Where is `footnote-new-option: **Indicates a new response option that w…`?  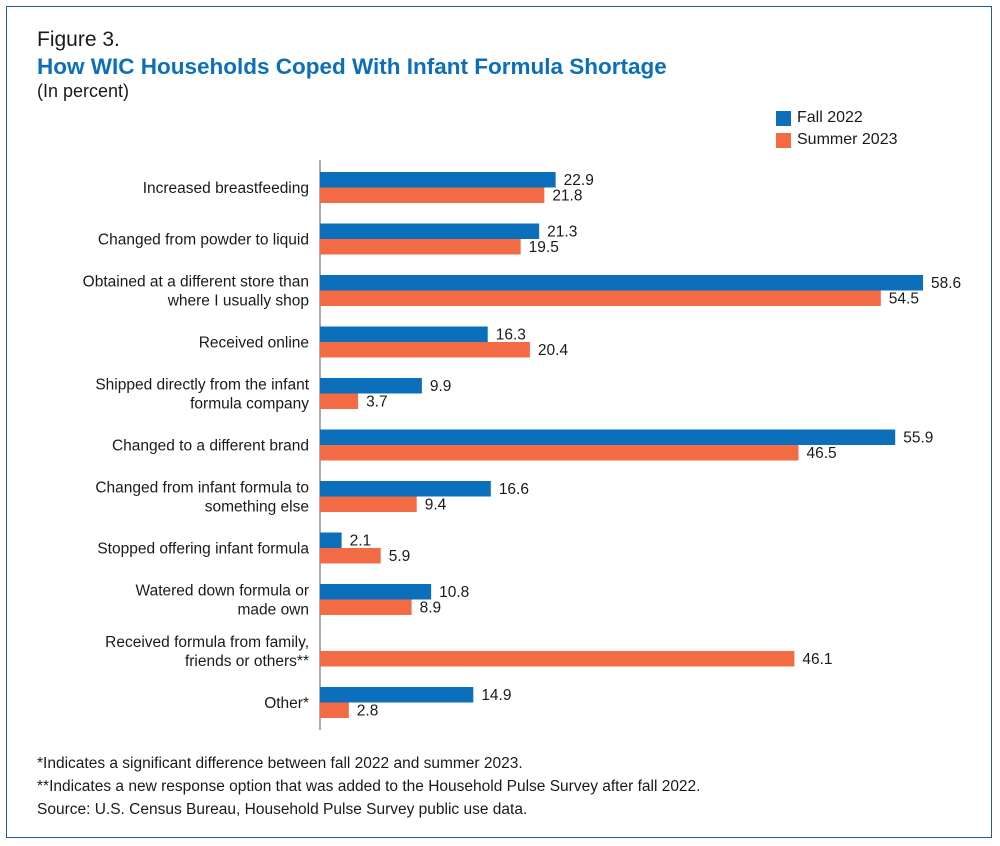 footnote-new-option: **Indicates a new response option that w… is located at coordinates (369, 786).